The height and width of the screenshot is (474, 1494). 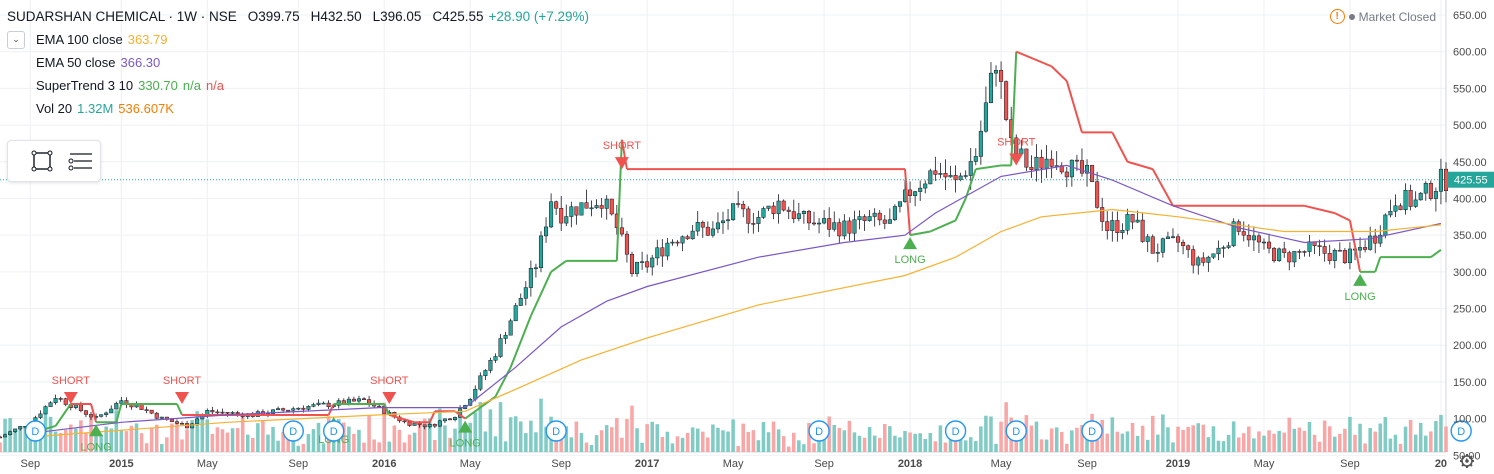 What do you see at coordinates (298, 85) in the screenshot?
I see `indicator-supertrend: SuperTrend 3 10 330.70 n/a n/a` at bounding box center [298, 85].